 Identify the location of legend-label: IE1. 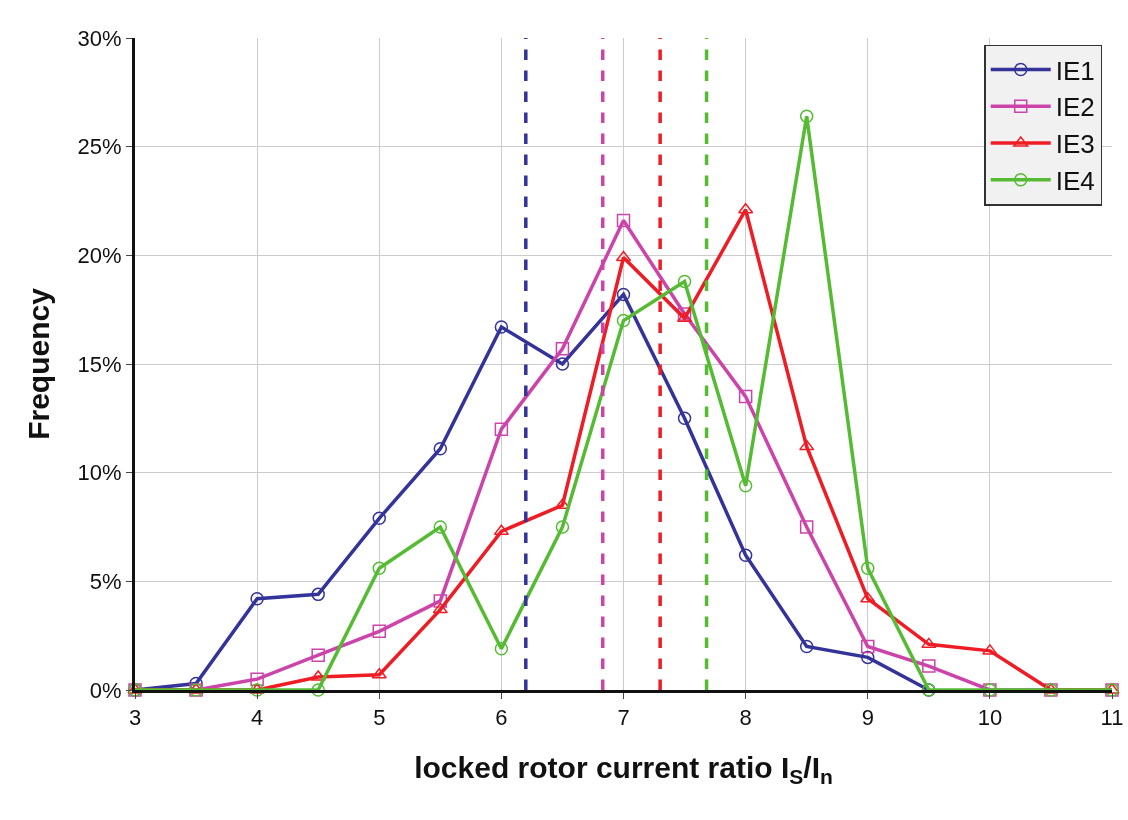
(1075, 70).